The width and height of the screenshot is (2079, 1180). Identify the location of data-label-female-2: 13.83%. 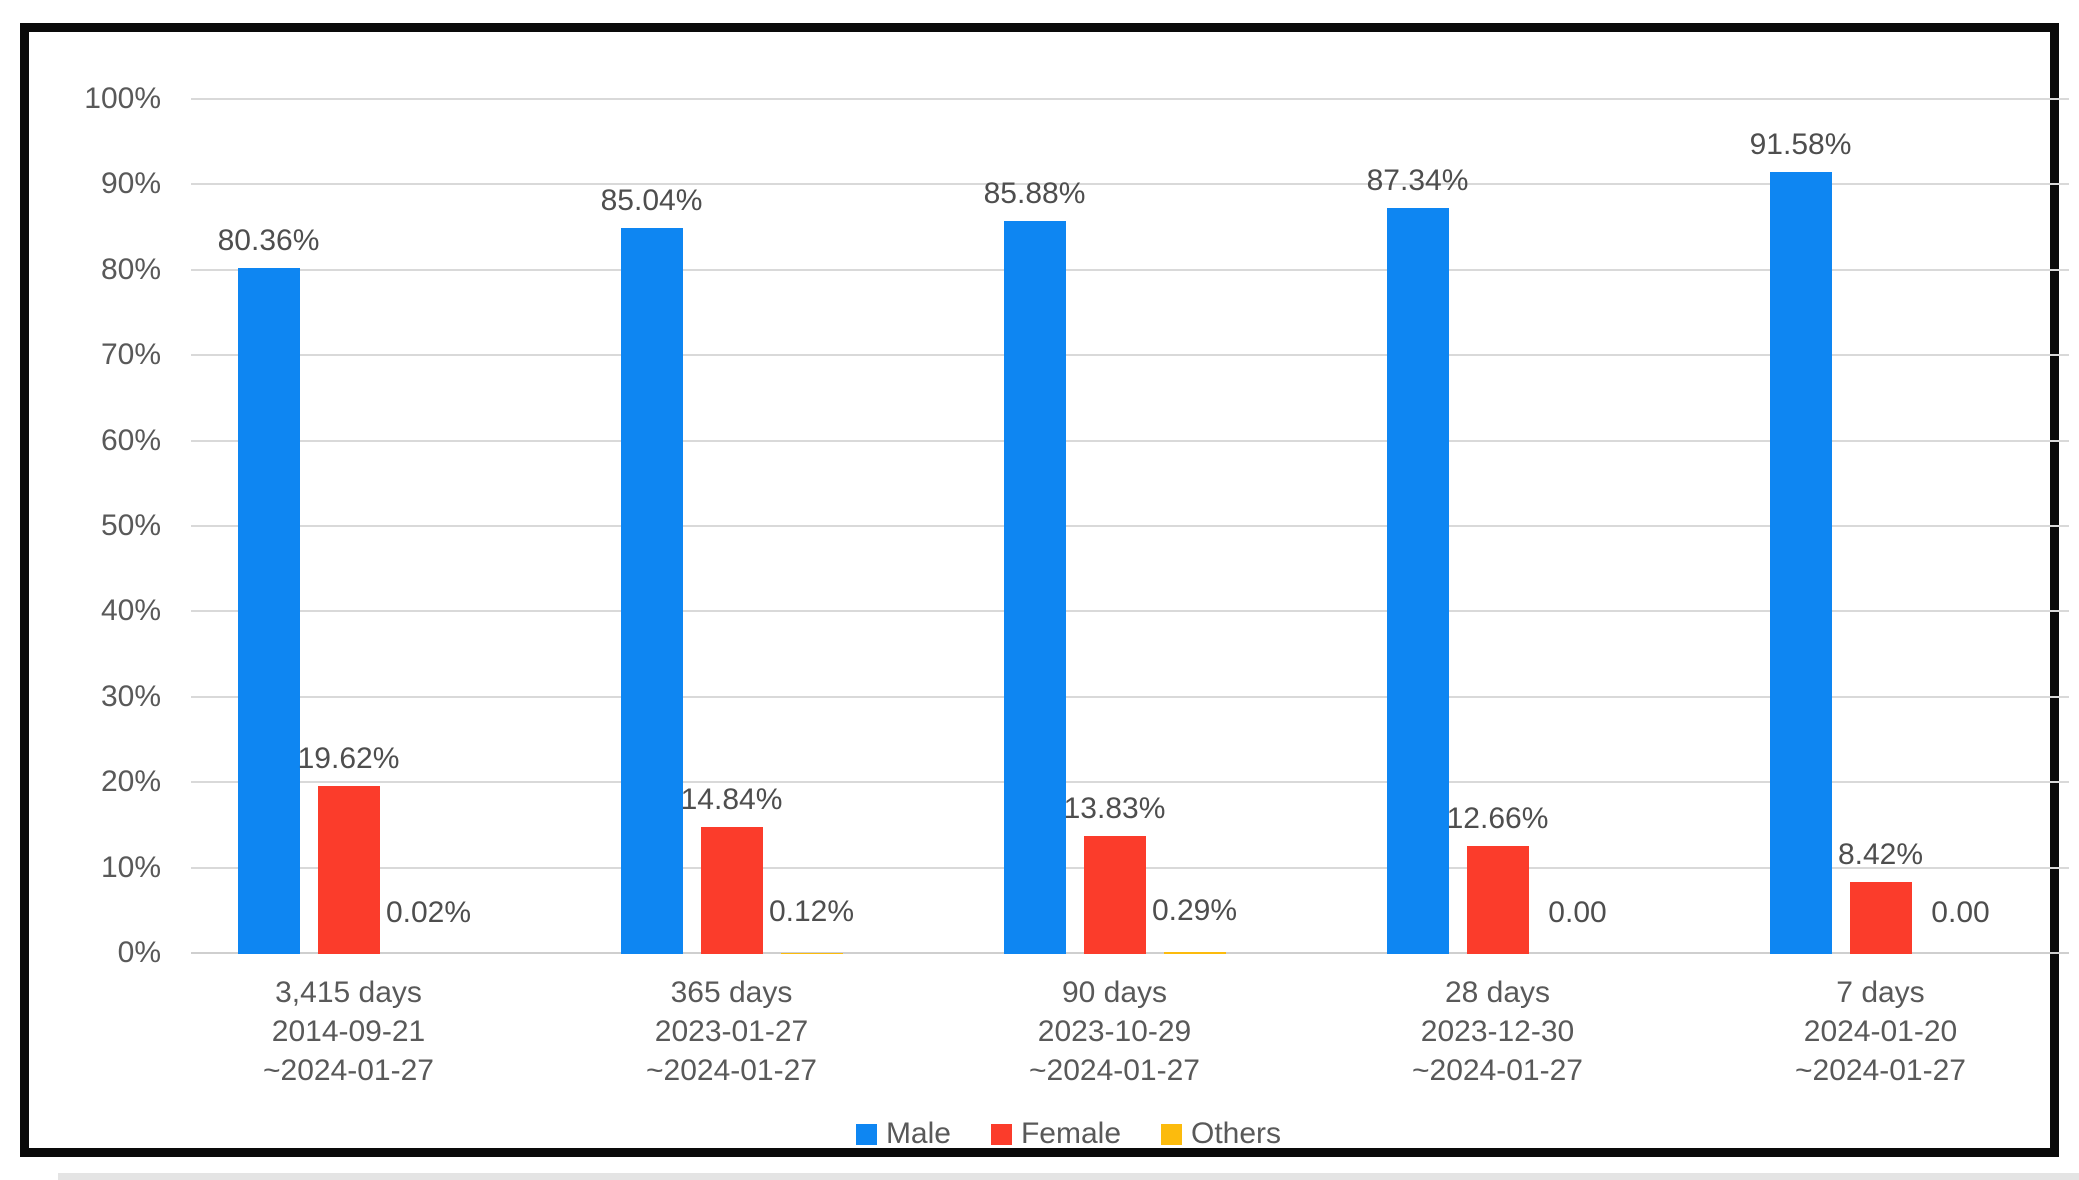
(1114, 808).